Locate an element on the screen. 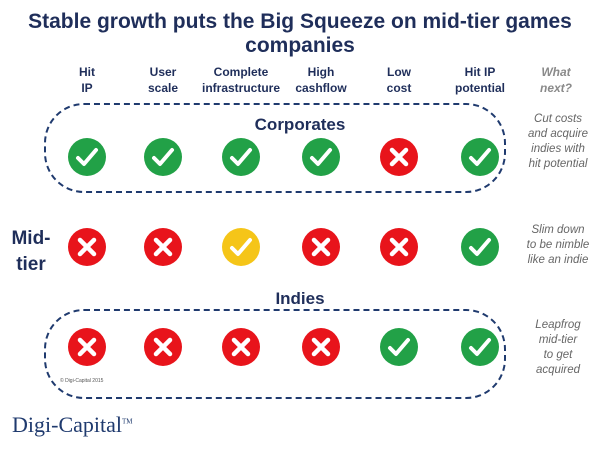 The width and height of the screenshot is (600, 450). copyright-notice: © Digi-Capital 2015 is located at coordinates (82, 381).